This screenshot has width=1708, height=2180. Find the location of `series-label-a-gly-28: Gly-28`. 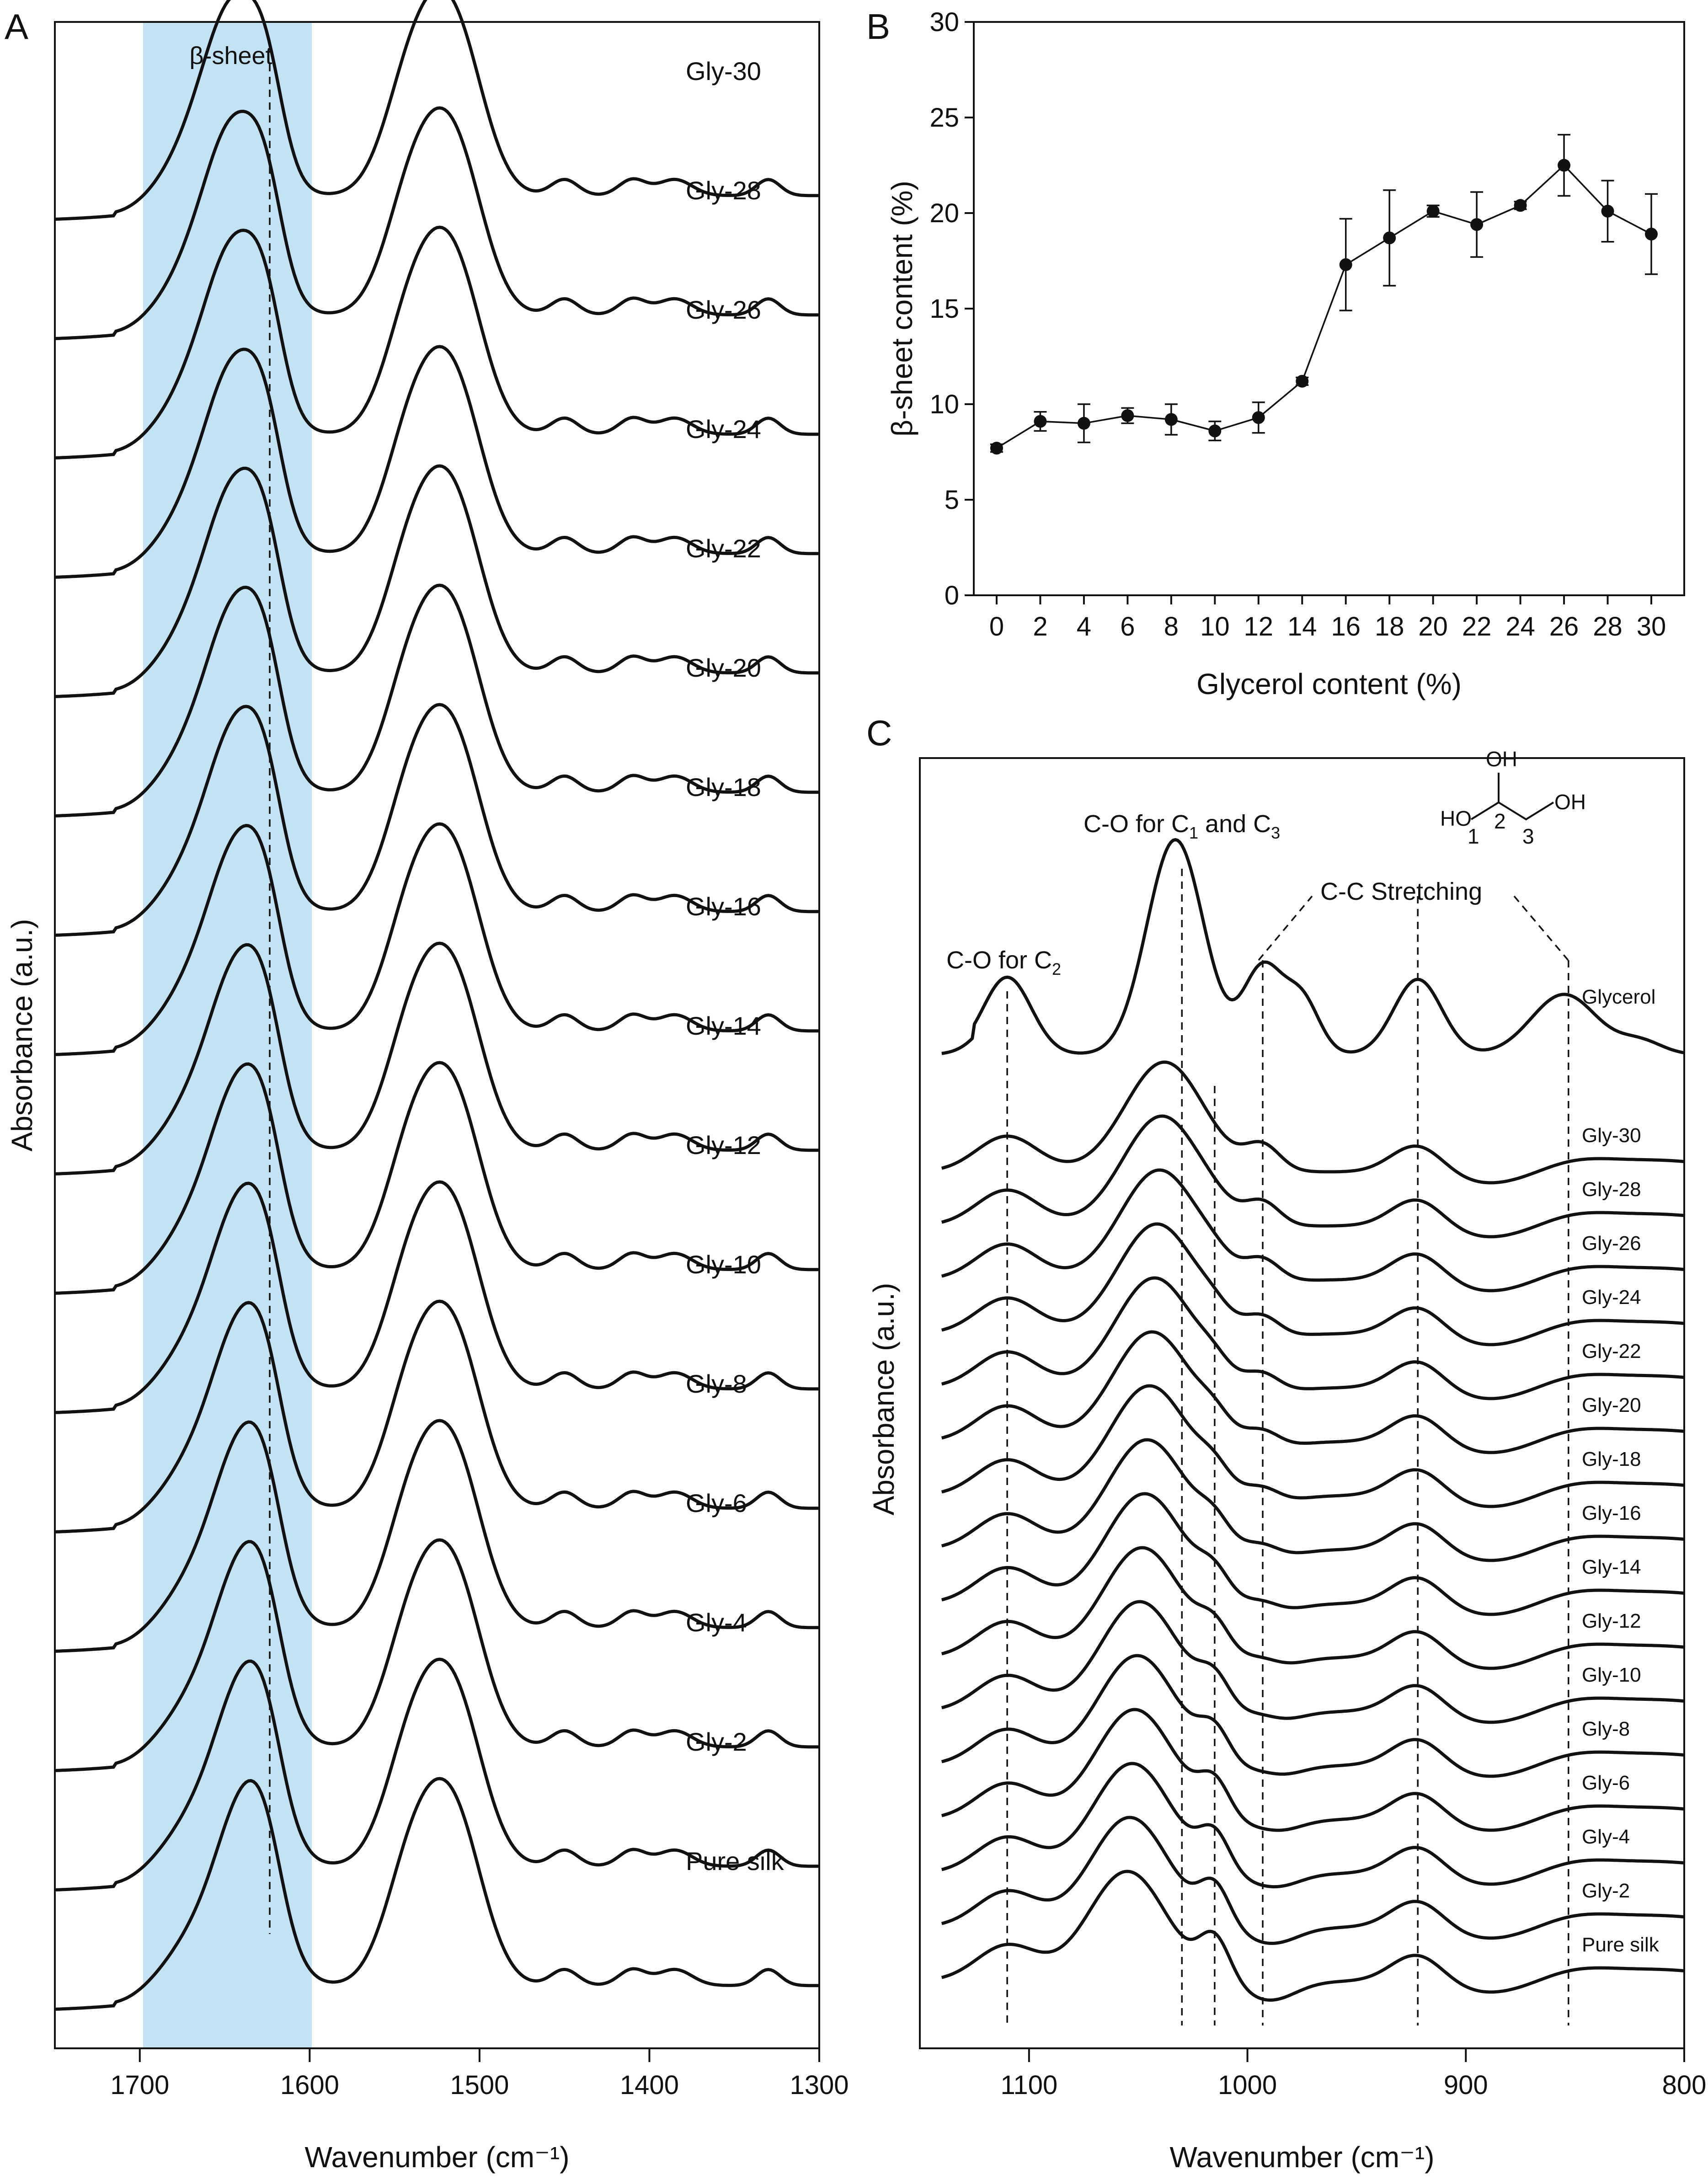

series-label-a-gly-28: Gly-28 is located at coordinates (724, 191).